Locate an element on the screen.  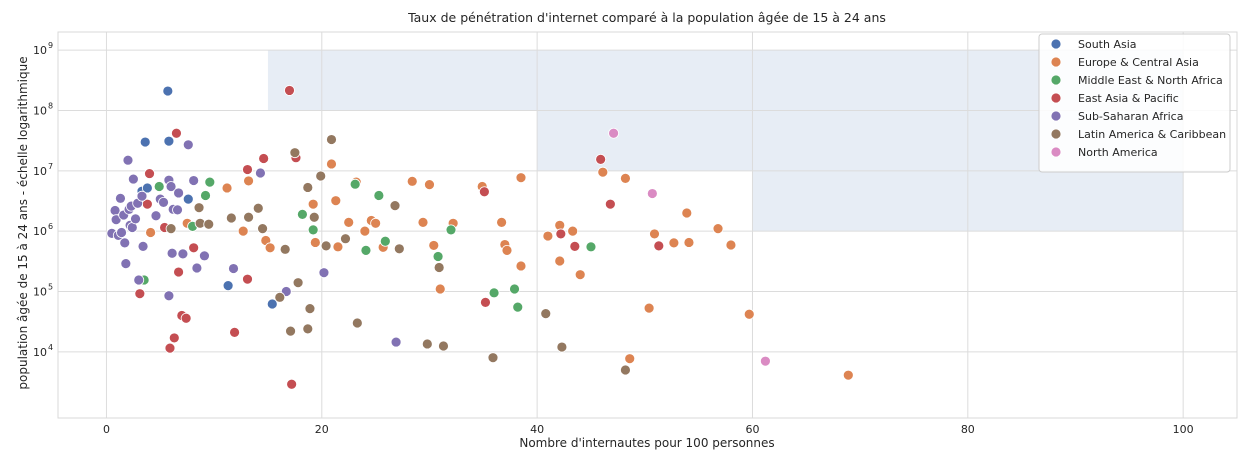
y-tick-label: 10 7 is located at coordinates (43, 170).